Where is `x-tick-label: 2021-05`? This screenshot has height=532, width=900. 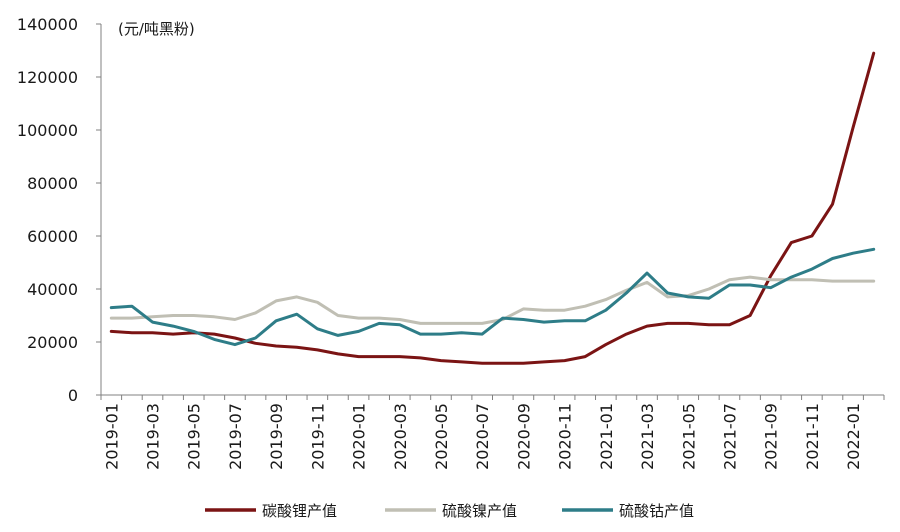 x-tick-label: 2021-05 is located at coordinates (688, 436).